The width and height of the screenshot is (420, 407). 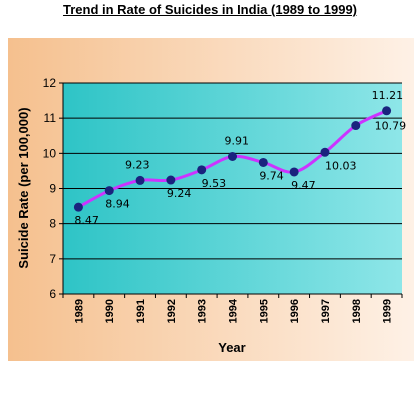 What do you see at coordinates (50, 83) in the screenshot?
I see `y-tick-label: 12` at bounding box center [50, 83].